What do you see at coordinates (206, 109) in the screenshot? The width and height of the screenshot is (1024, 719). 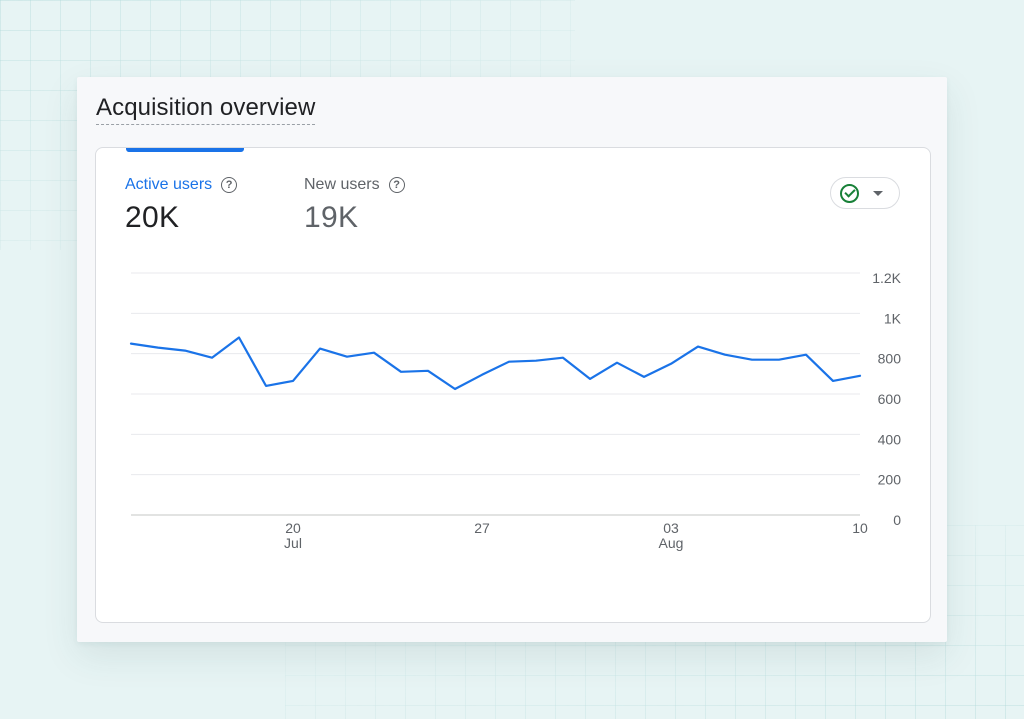 I see `panel-title: Acquisition overview` at bounding box center [206, 109].